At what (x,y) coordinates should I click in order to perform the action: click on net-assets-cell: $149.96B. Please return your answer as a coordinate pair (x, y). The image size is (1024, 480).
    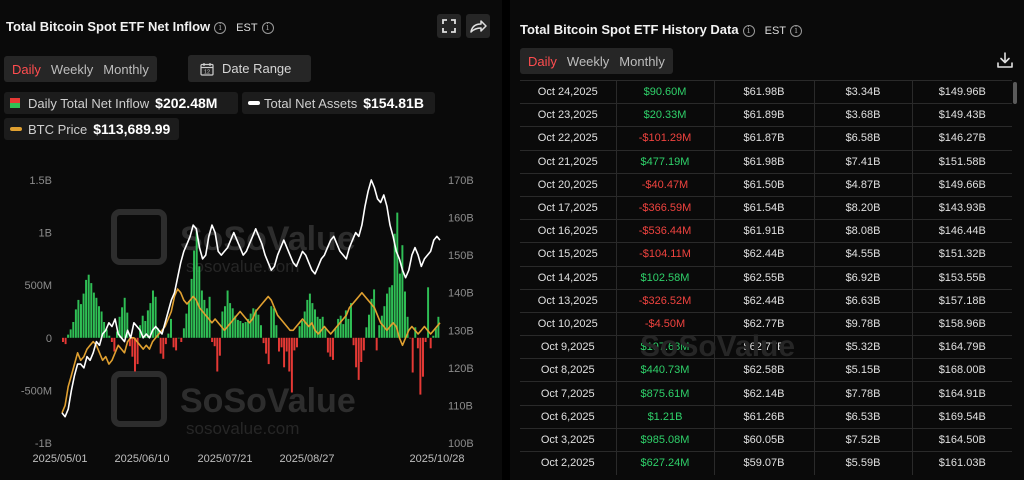
    Looking at the image, I should click on (961, 91).